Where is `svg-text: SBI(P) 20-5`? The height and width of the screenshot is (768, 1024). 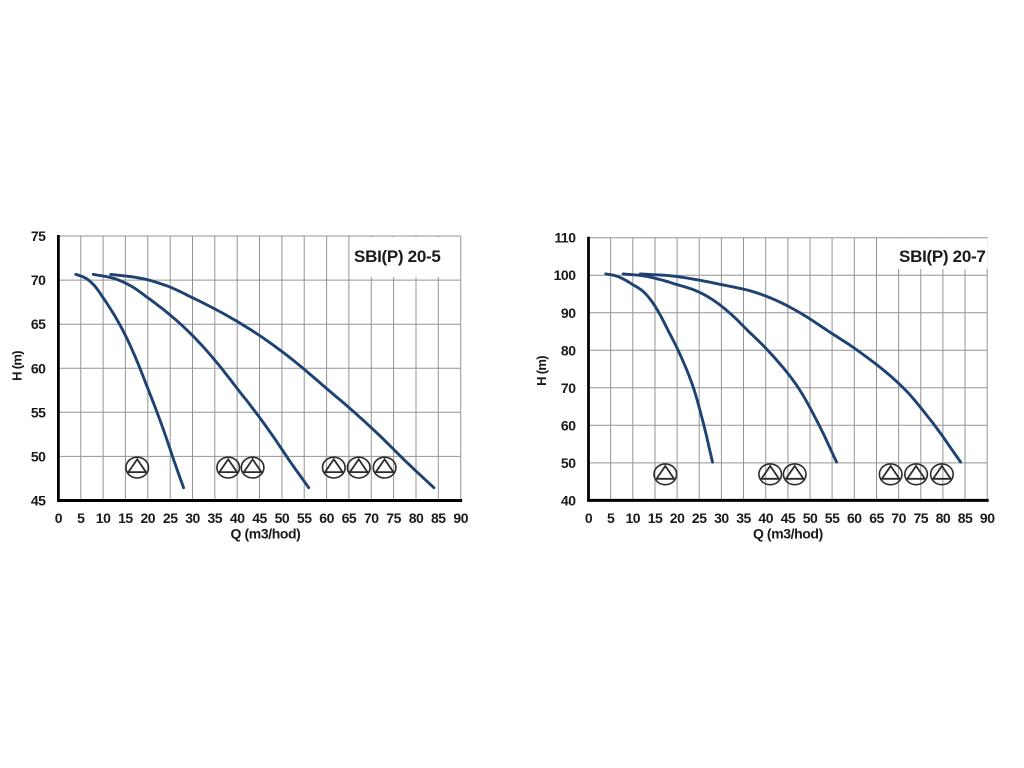 svg-text: SBI(P) 20-5 is located at coordinates (397, 256).